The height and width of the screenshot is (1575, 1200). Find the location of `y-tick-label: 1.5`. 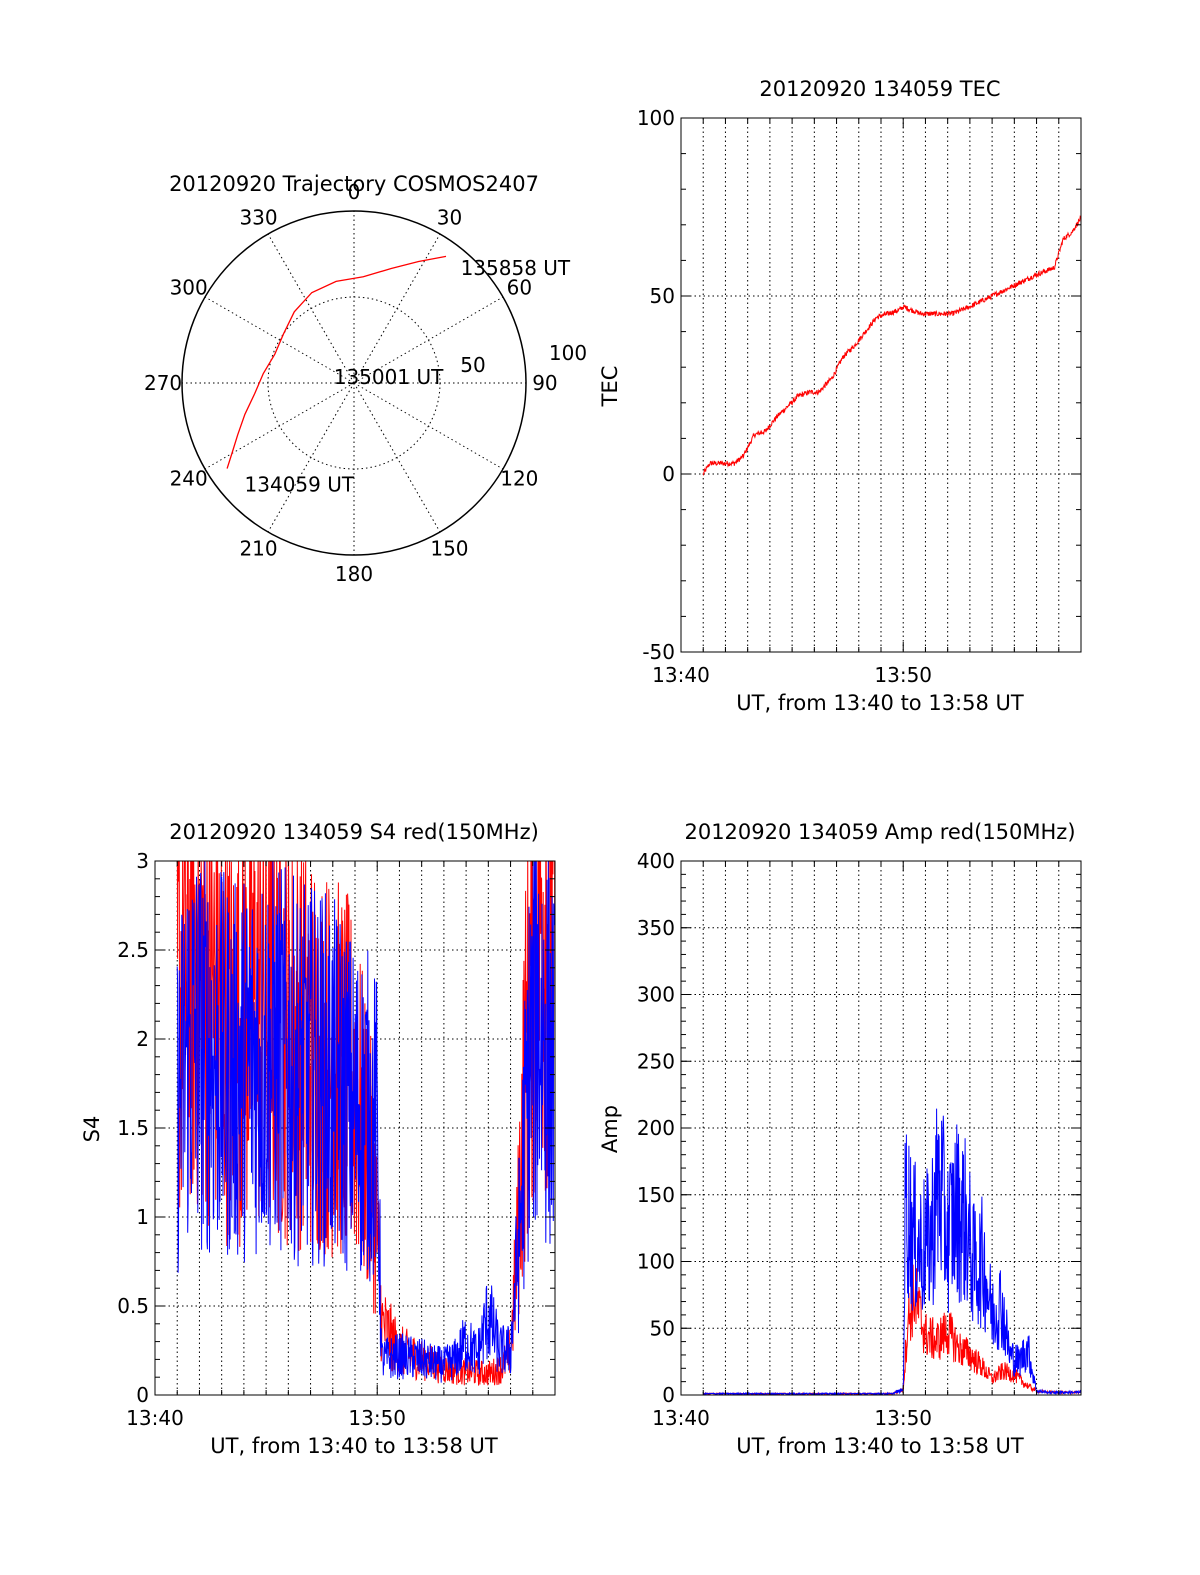

y-tick-label: 1.5 is located at coordinates (133, 1128).